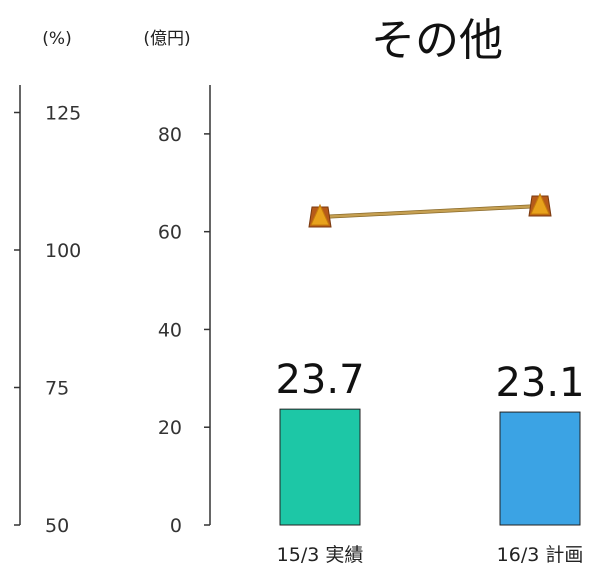 The width and height of the screenshot is (600, 570). Describe the element at coordinates (57, 389) in the screenshot. I see `left-axis-tick-label: 75` at that location.